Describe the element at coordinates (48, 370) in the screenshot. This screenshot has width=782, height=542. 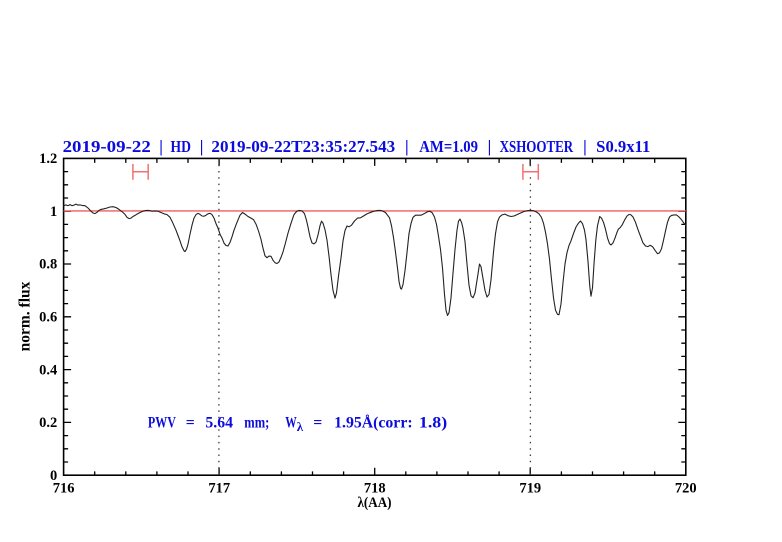
I see `svg-text: 0.4` at that location.